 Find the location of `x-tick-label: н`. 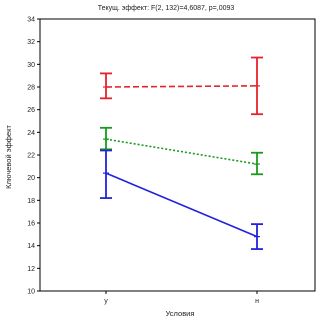

x-tick-label: н is located at coordinates (257, 301).